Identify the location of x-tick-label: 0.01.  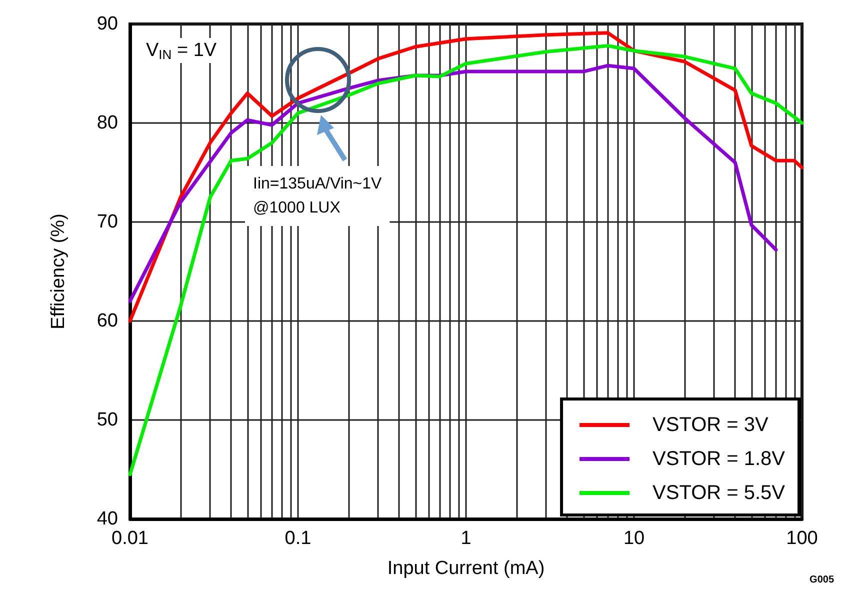
(130, 538).